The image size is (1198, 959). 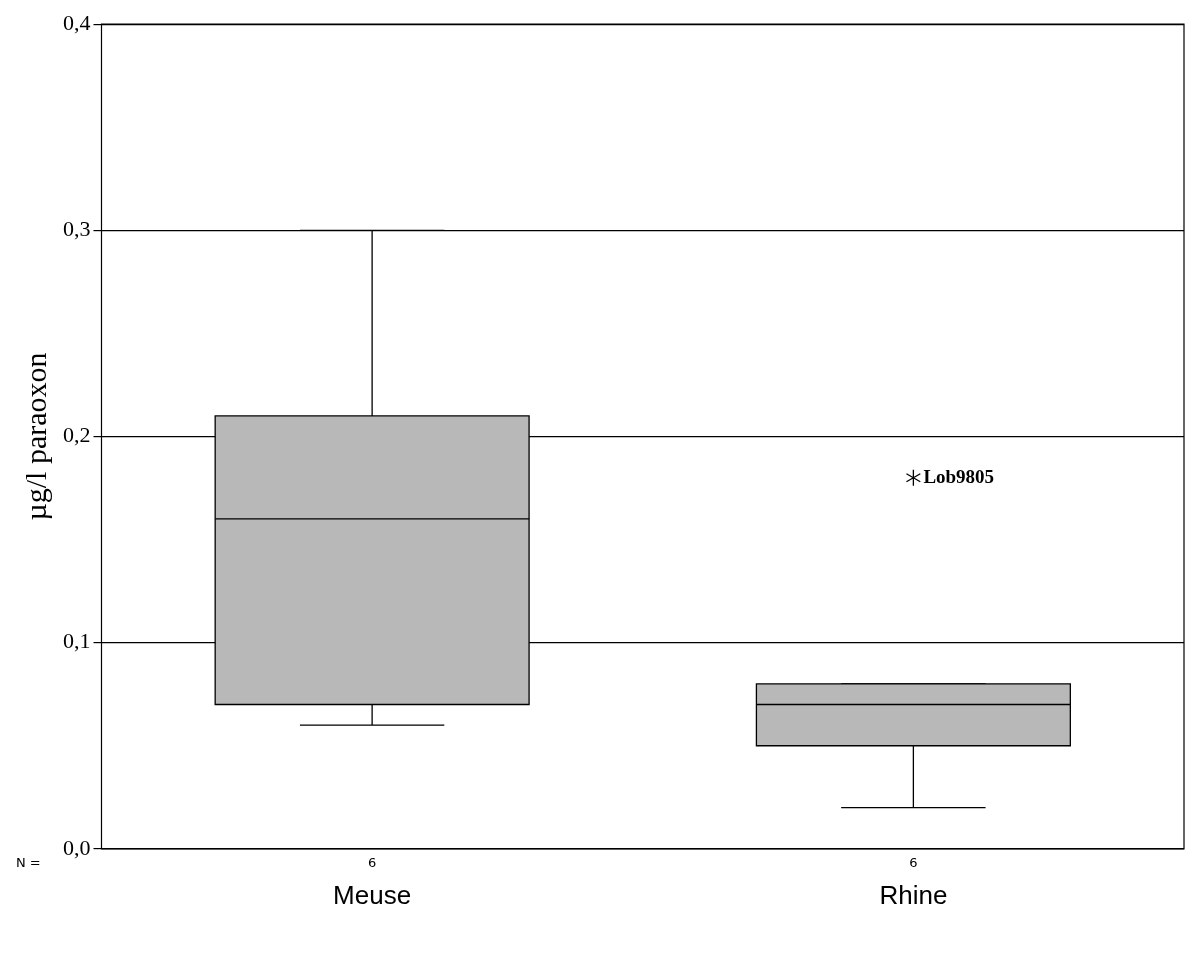 I want to click on y-axis-title: µg/l paraoxon, so click(x=35, y=436).